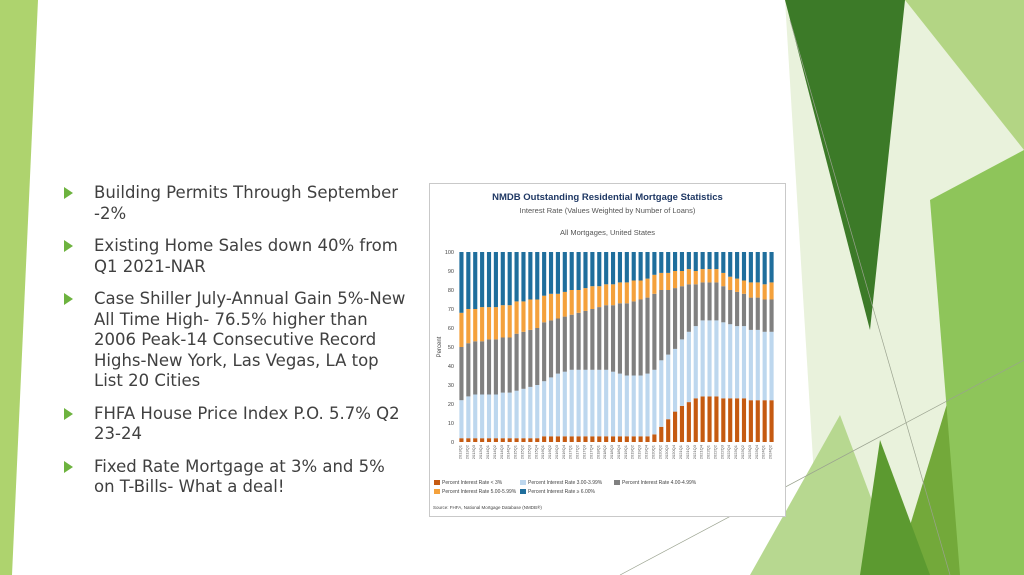 The width and height of the screenshot is (1024, 575). I want to click on x-tick-label: 2017Q3, so click(583, 451).